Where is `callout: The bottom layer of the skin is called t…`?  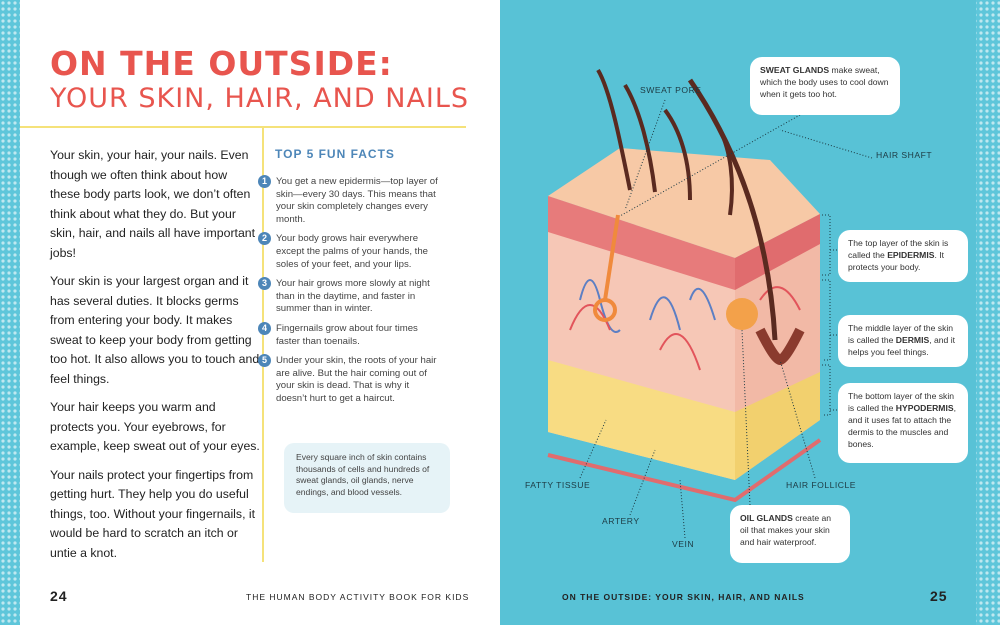
callout: The bottom layer of the skin is called t… is located at coordinates (903, 423).